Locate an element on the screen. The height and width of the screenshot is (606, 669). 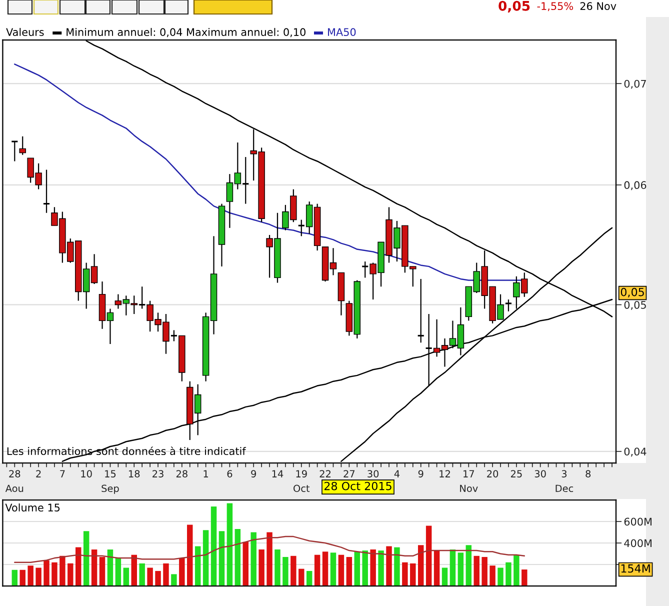
x-tick-label: 30 is located at coordinates (540, 474).